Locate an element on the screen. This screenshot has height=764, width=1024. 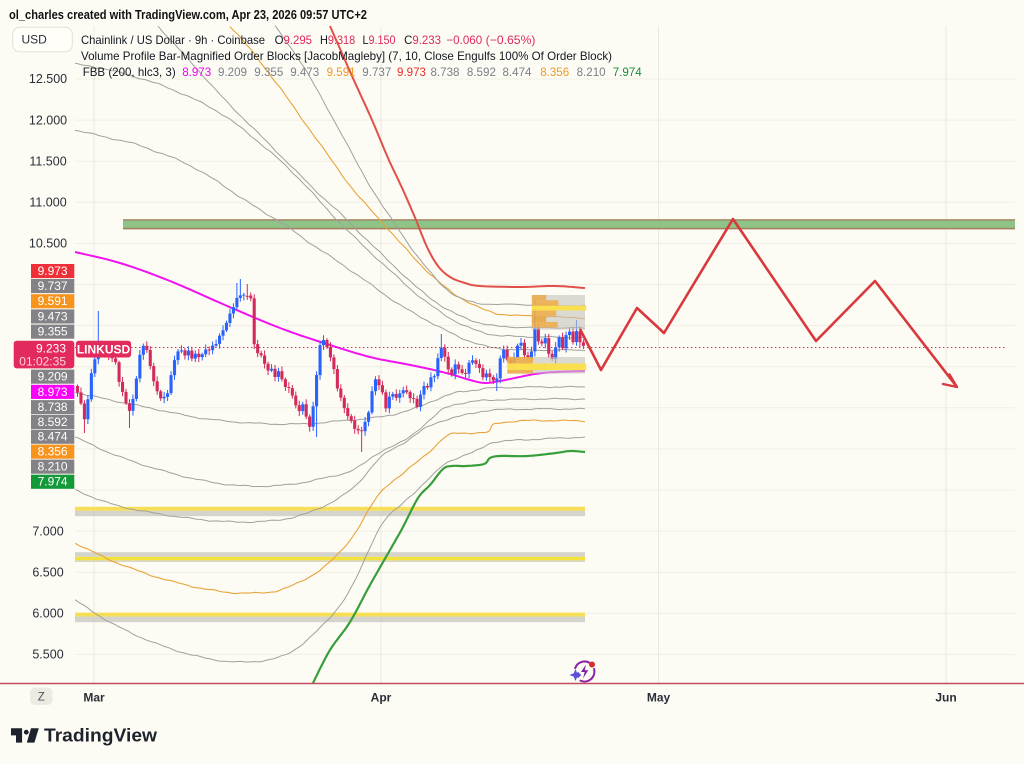
svg-text: Mar is located at coordinates (94, 698).